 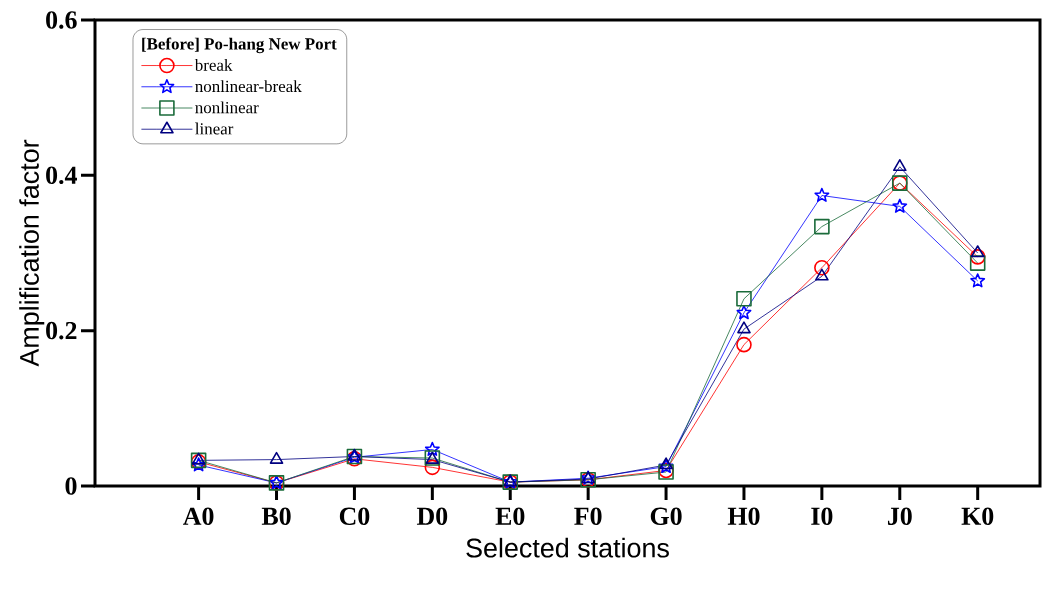 What do you see at coordinates (71, 486) in the screenshot?
I see `y-tick-label: 0` at bounding box center [71, 486].